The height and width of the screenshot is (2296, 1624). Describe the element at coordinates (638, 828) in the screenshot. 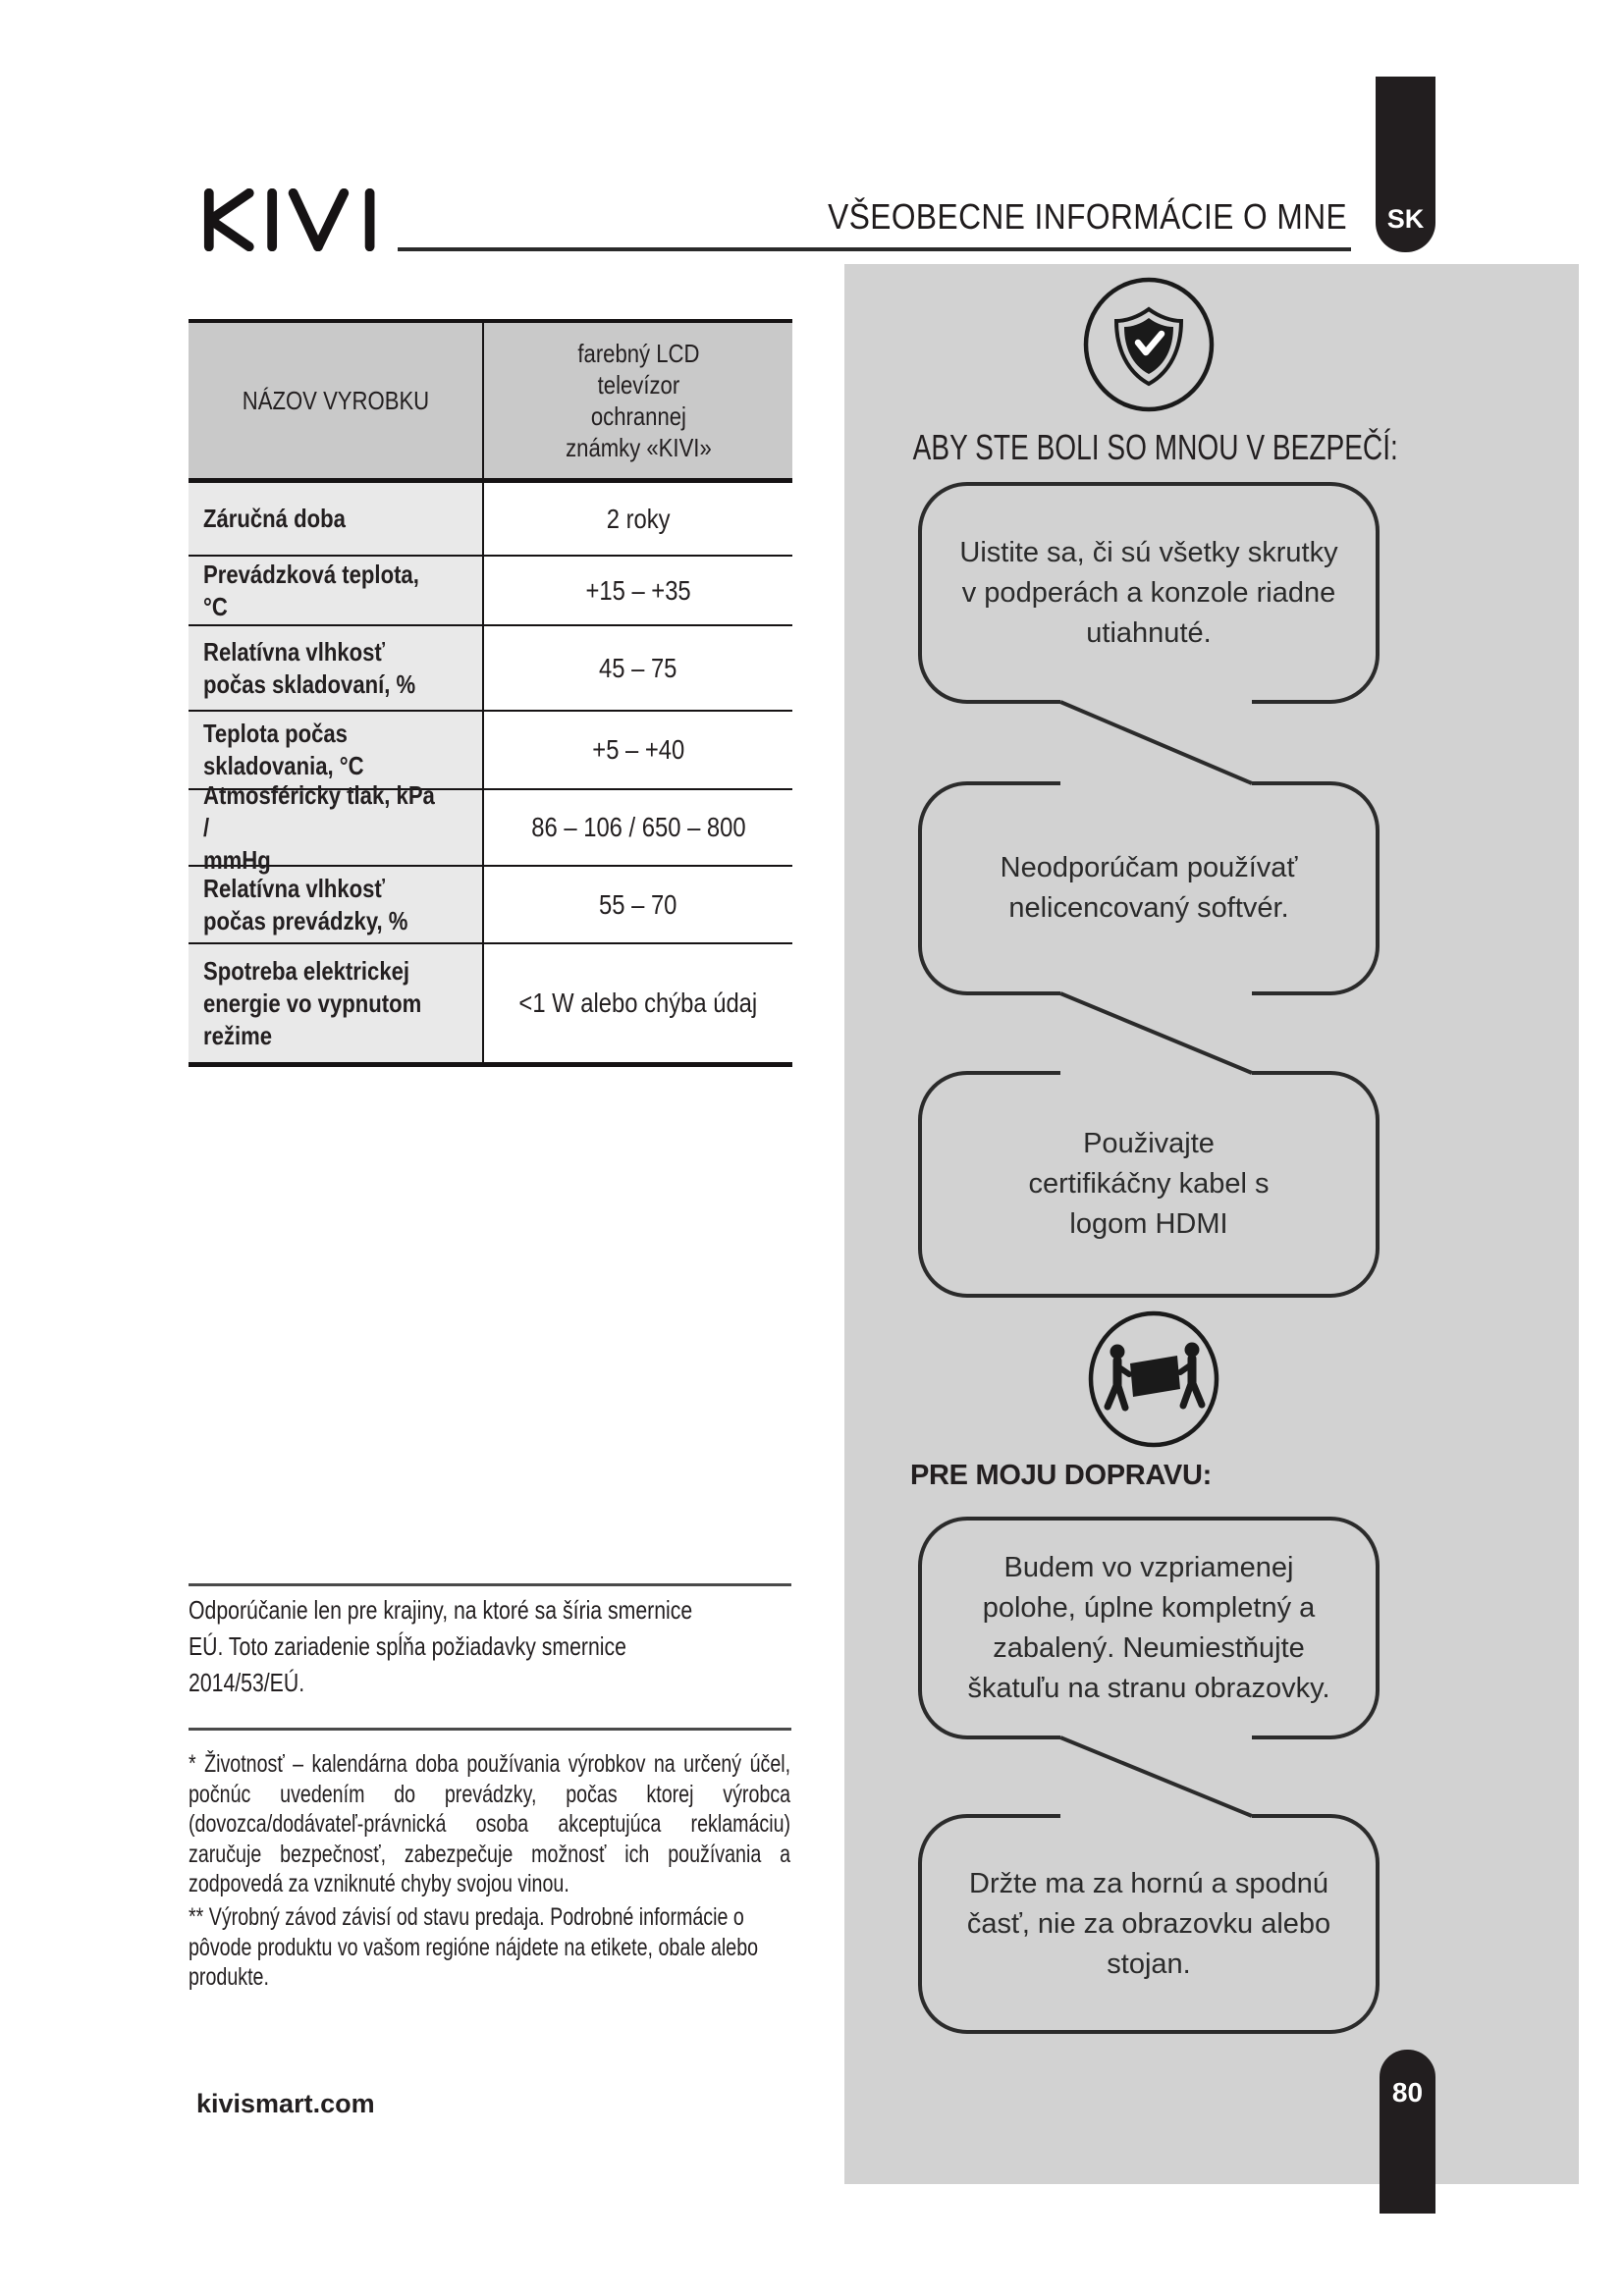

I see `table-row-value: 86 – 106 / 650 – 800` at that location.